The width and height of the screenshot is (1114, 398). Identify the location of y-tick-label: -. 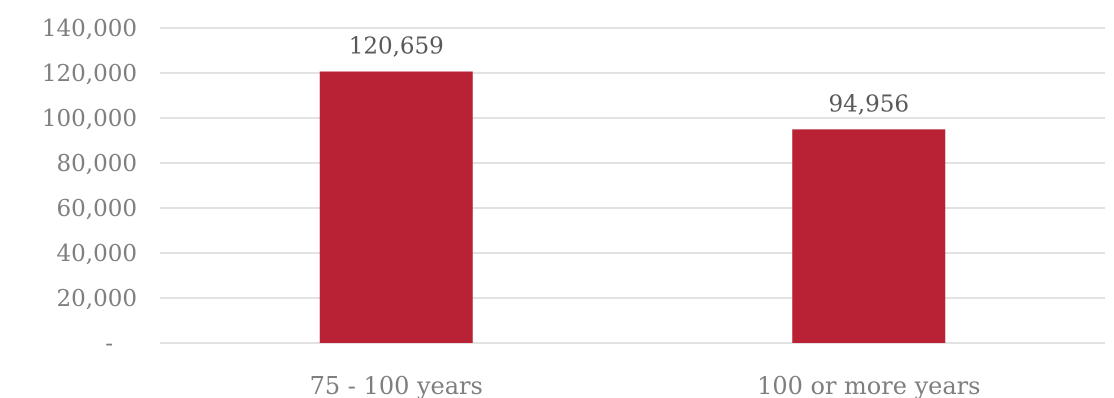
(109, 344).